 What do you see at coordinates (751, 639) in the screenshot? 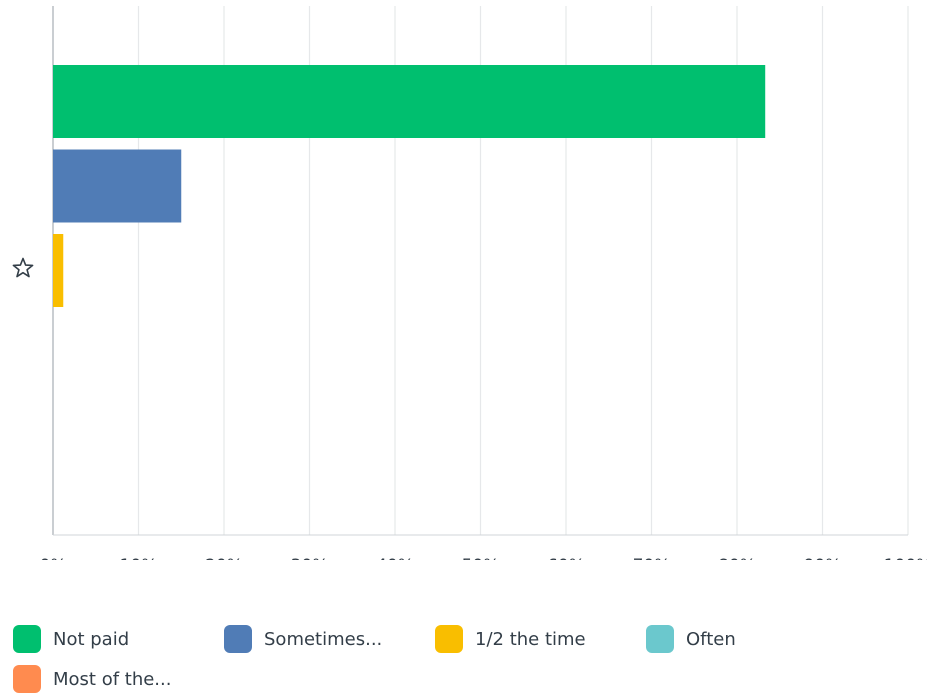
I see `legend-item: Often` at bounding box center [751, 639].